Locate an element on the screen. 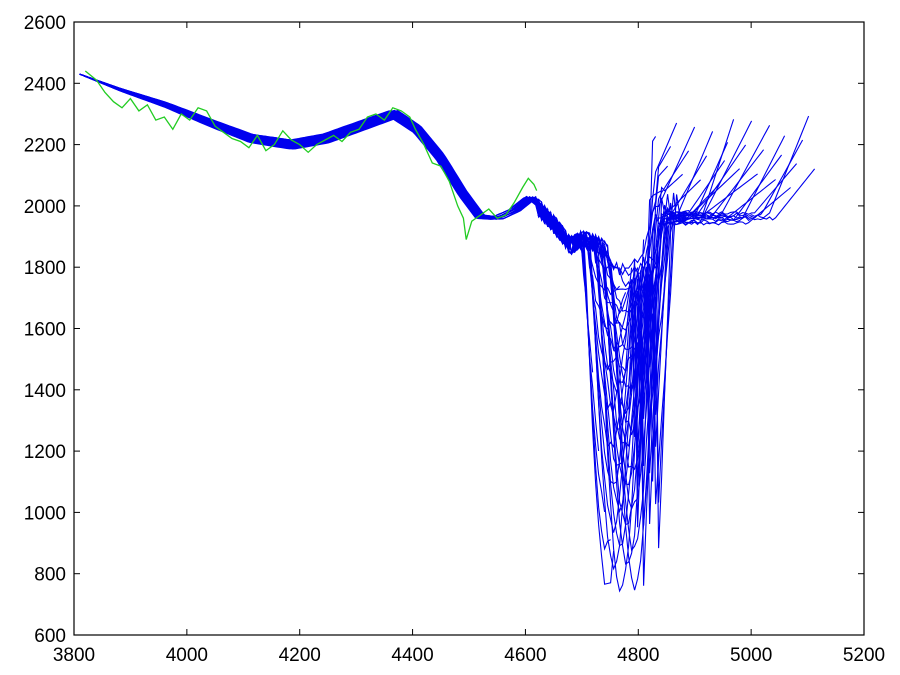  y-tick-label: 2600 is located at coordinates (45, 23).